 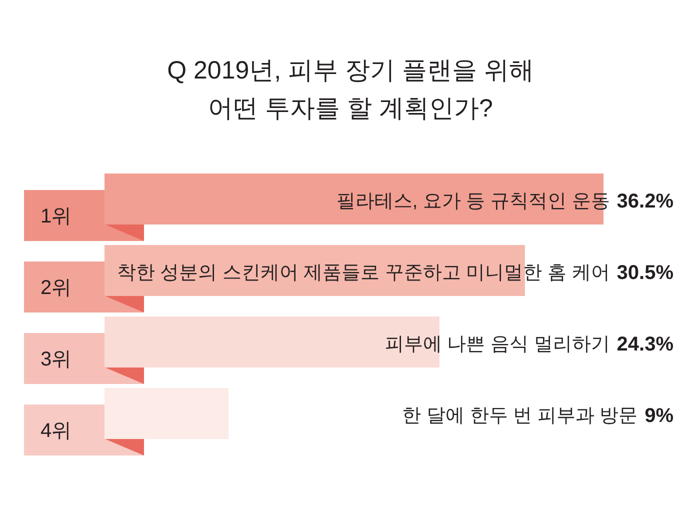 I want to click on data-label: 9%, so click(x=659, y=416).